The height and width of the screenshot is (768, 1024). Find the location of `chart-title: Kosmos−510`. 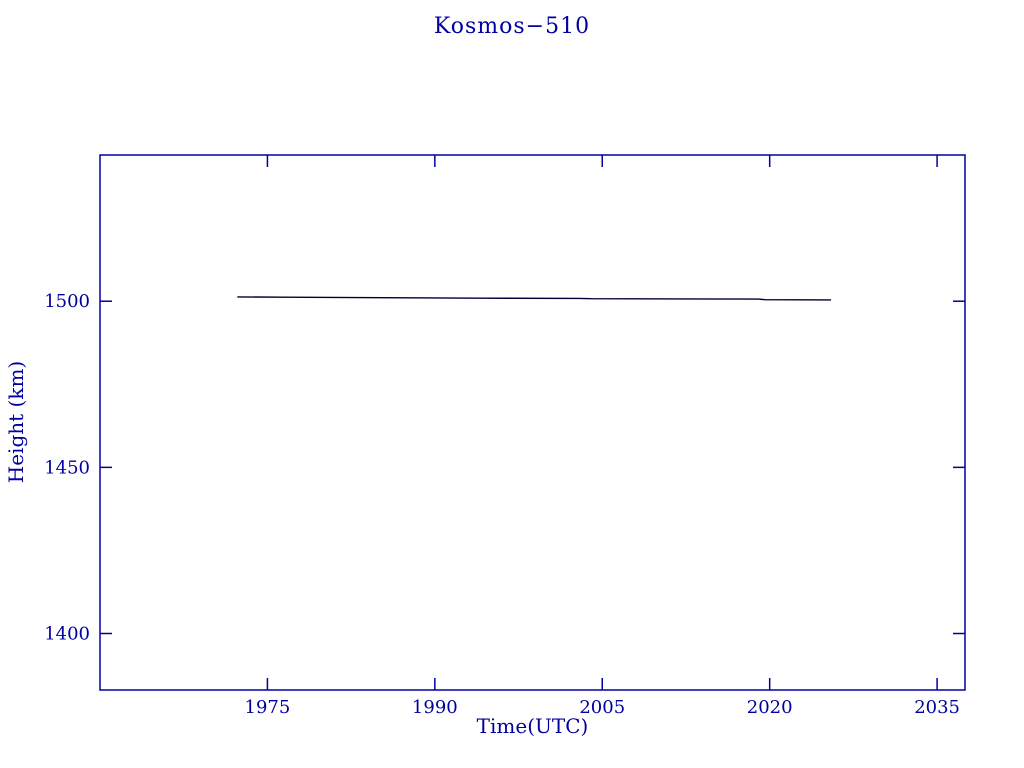

chart-title: Kosmos−510 is located at coordinates (512, 26).